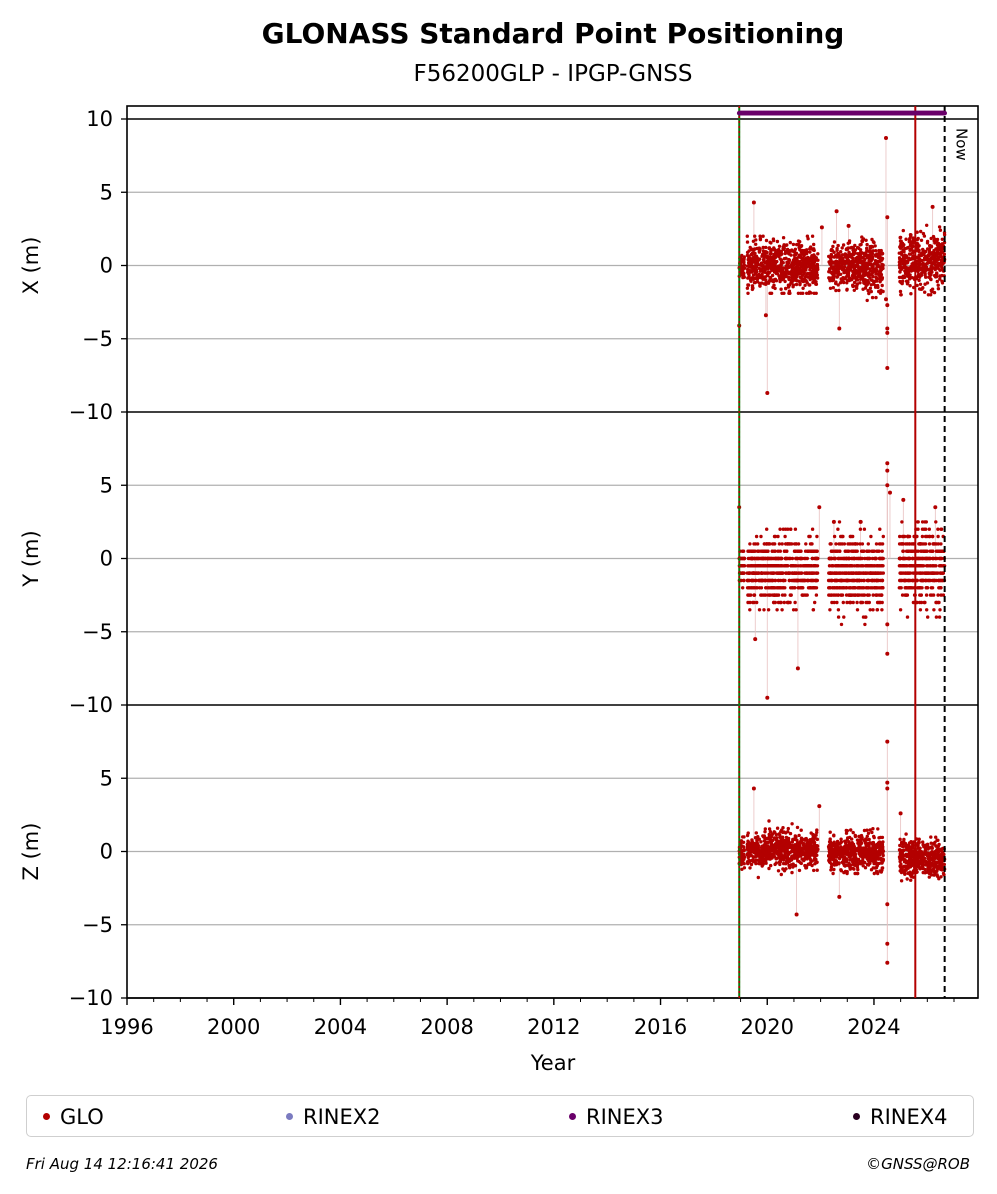 The image size is (997, 1194). I want to click on y-tick-label: −10, so click(91, 412).